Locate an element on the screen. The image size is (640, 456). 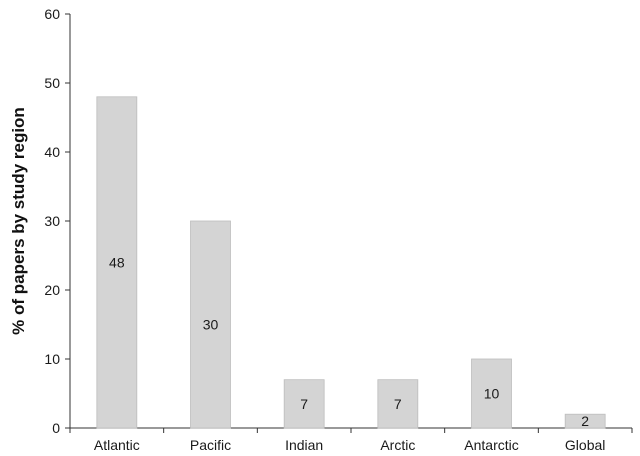
bar-indian is located at coordinates (304, 404).